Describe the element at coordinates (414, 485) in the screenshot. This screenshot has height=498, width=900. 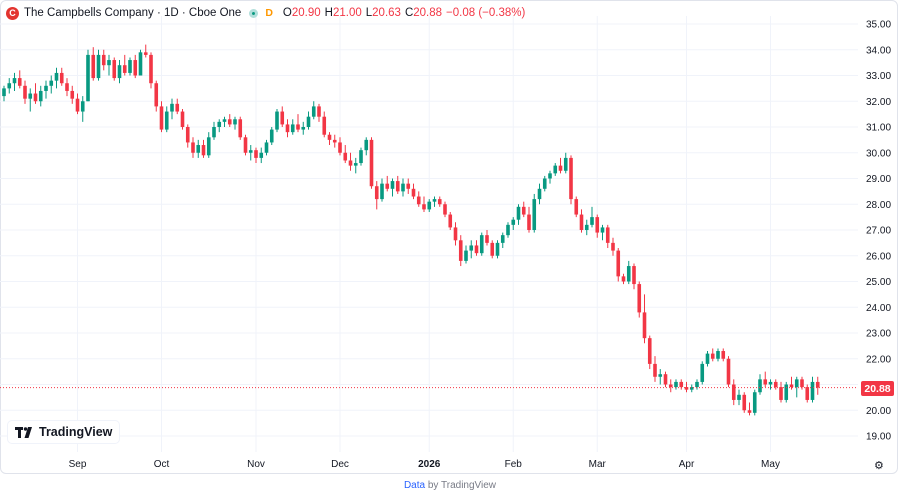
I see `data-link: Data` at that location.